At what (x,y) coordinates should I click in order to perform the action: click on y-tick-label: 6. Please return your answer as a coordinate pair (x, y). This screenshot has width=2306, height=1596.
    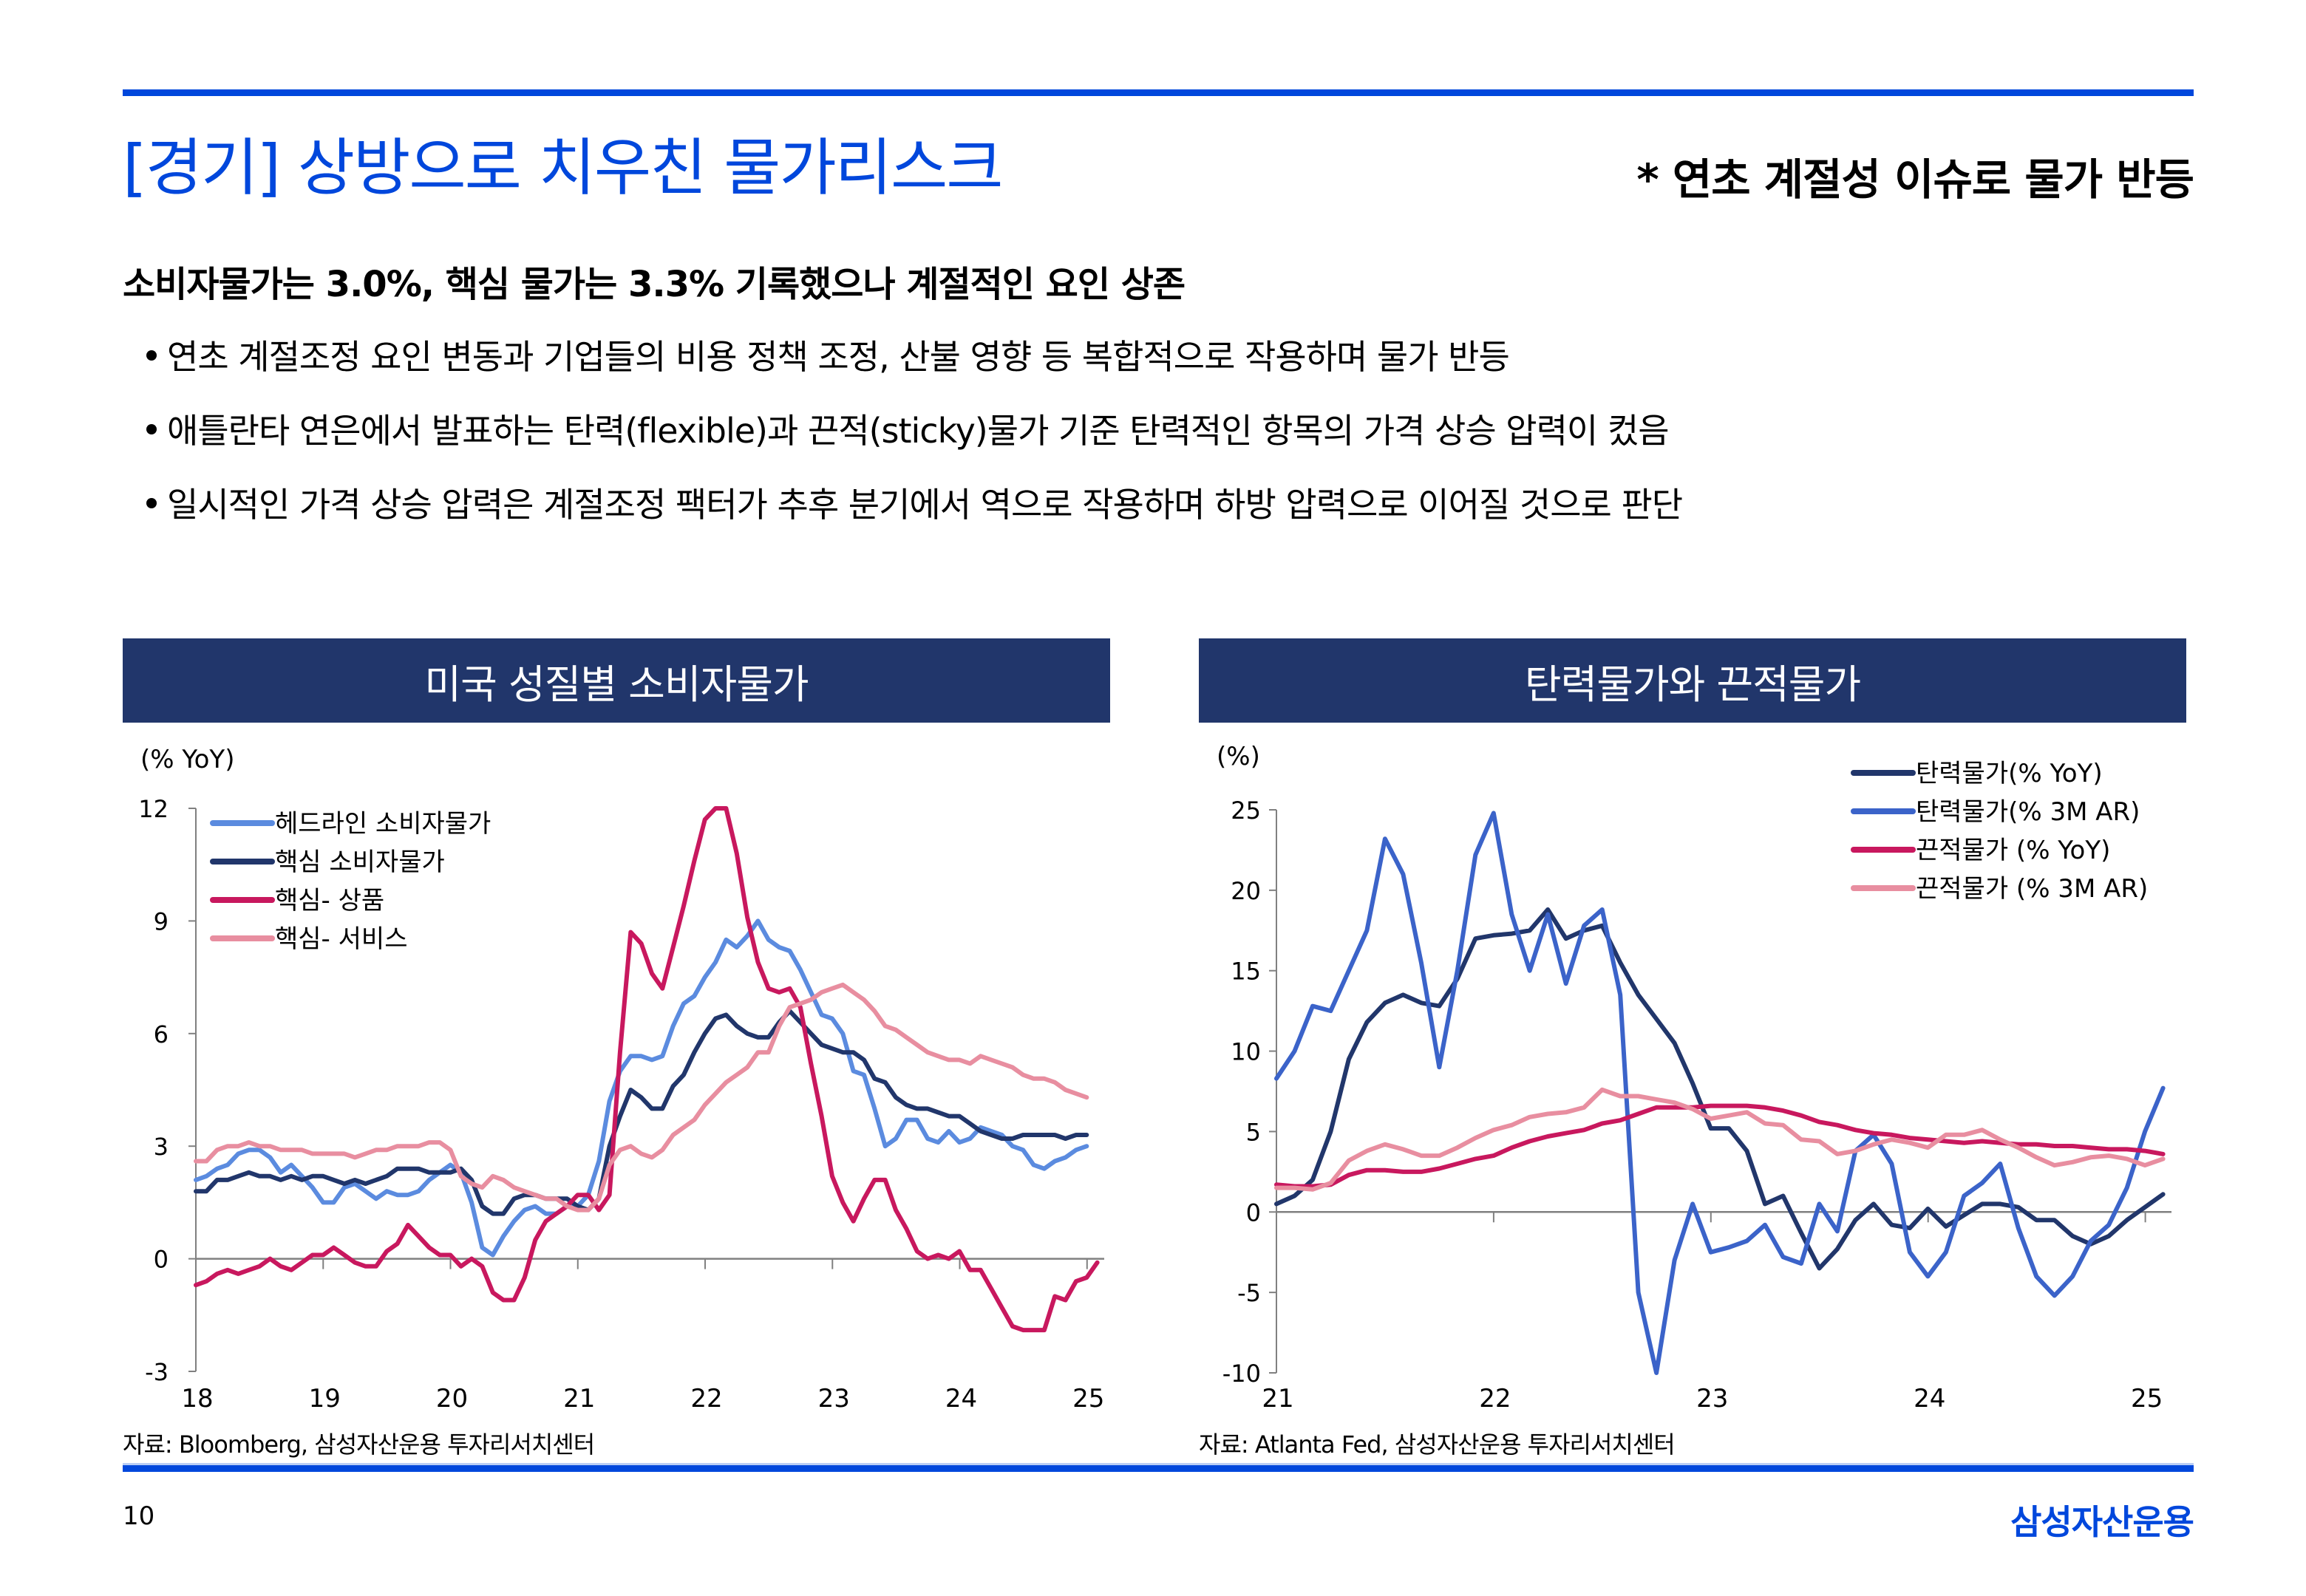
    Looking at the image, I should click on (162, 1034).